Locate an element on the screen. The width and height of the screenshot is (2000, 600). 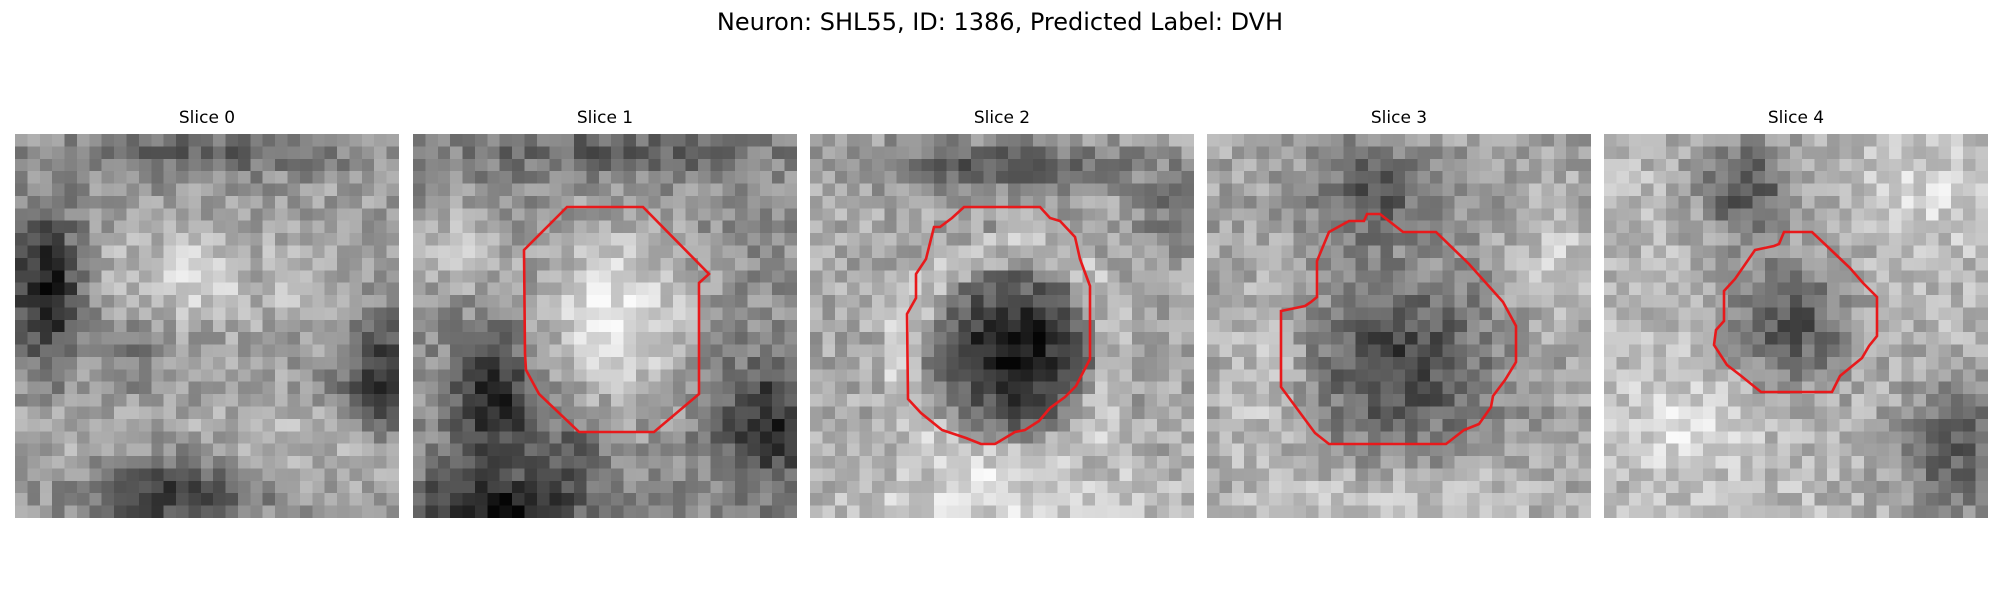
slice-title: Slice 0 is located at coordinates (207, 118).